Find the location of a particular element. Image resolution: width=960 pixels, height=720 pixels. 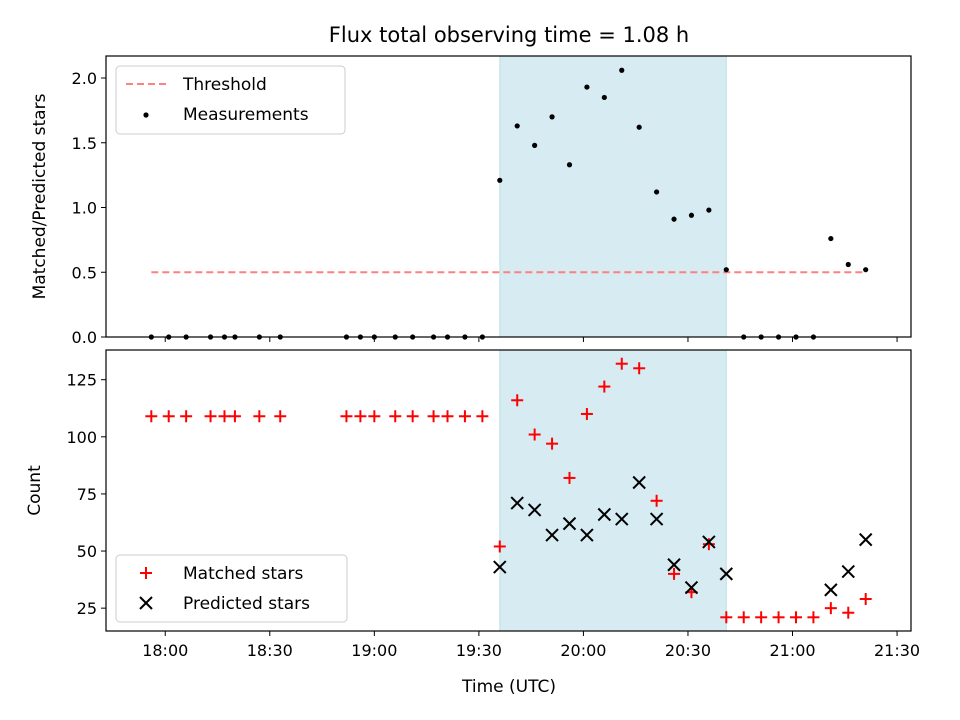

x-tick-label: 18:30 is located at coordinates (270, 650).